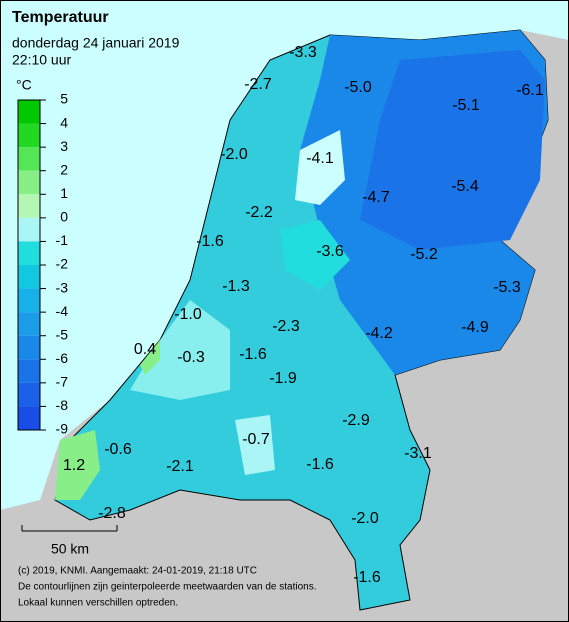 The image size is (569, 622). What do you see at coordinates (530, 90) in the screenshot?
I see `station-value: -6.1` at bounding box center [530, 90].